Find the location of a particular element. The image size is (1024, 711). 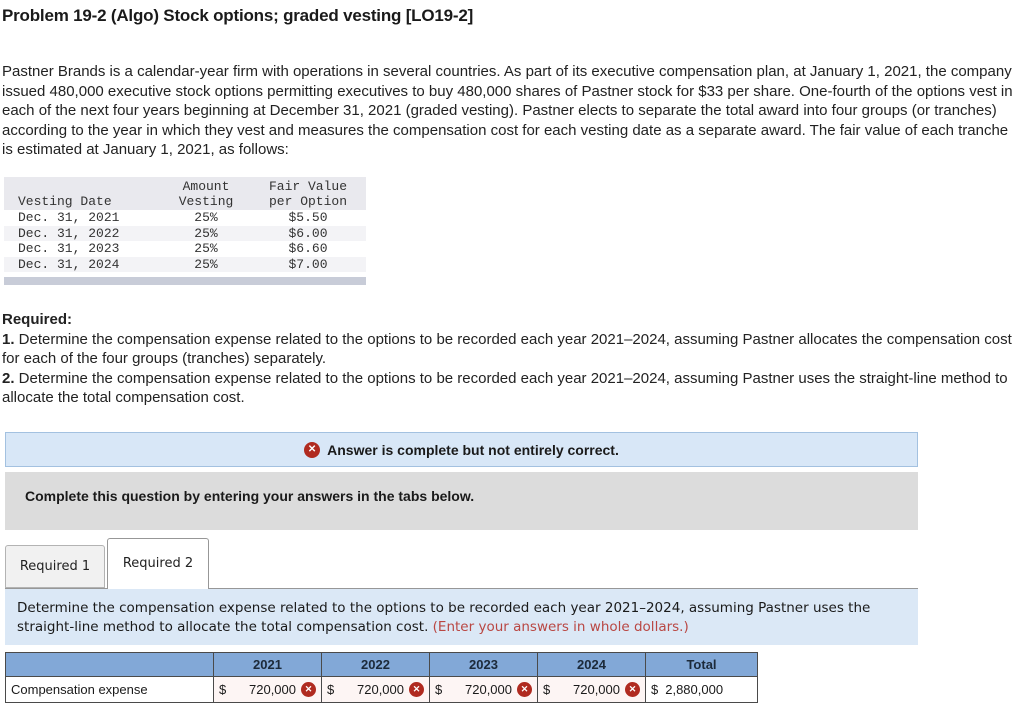

col-2023: 2023 is located at coordinates (483, 664).